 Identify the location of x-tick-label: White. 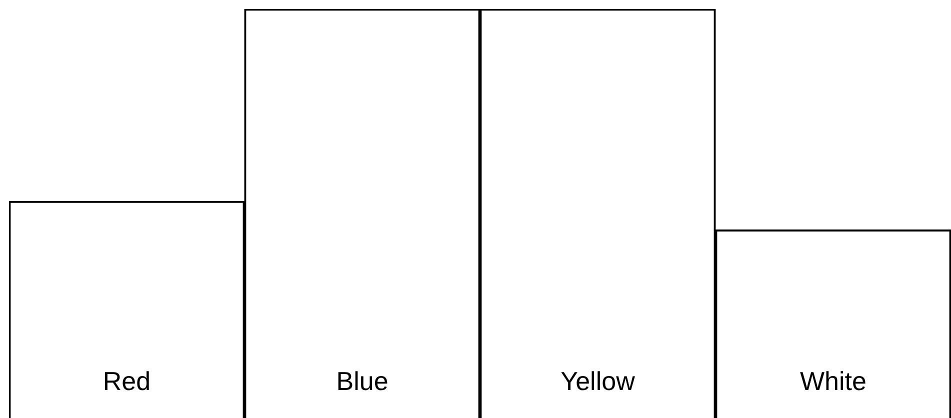
(833, 381).